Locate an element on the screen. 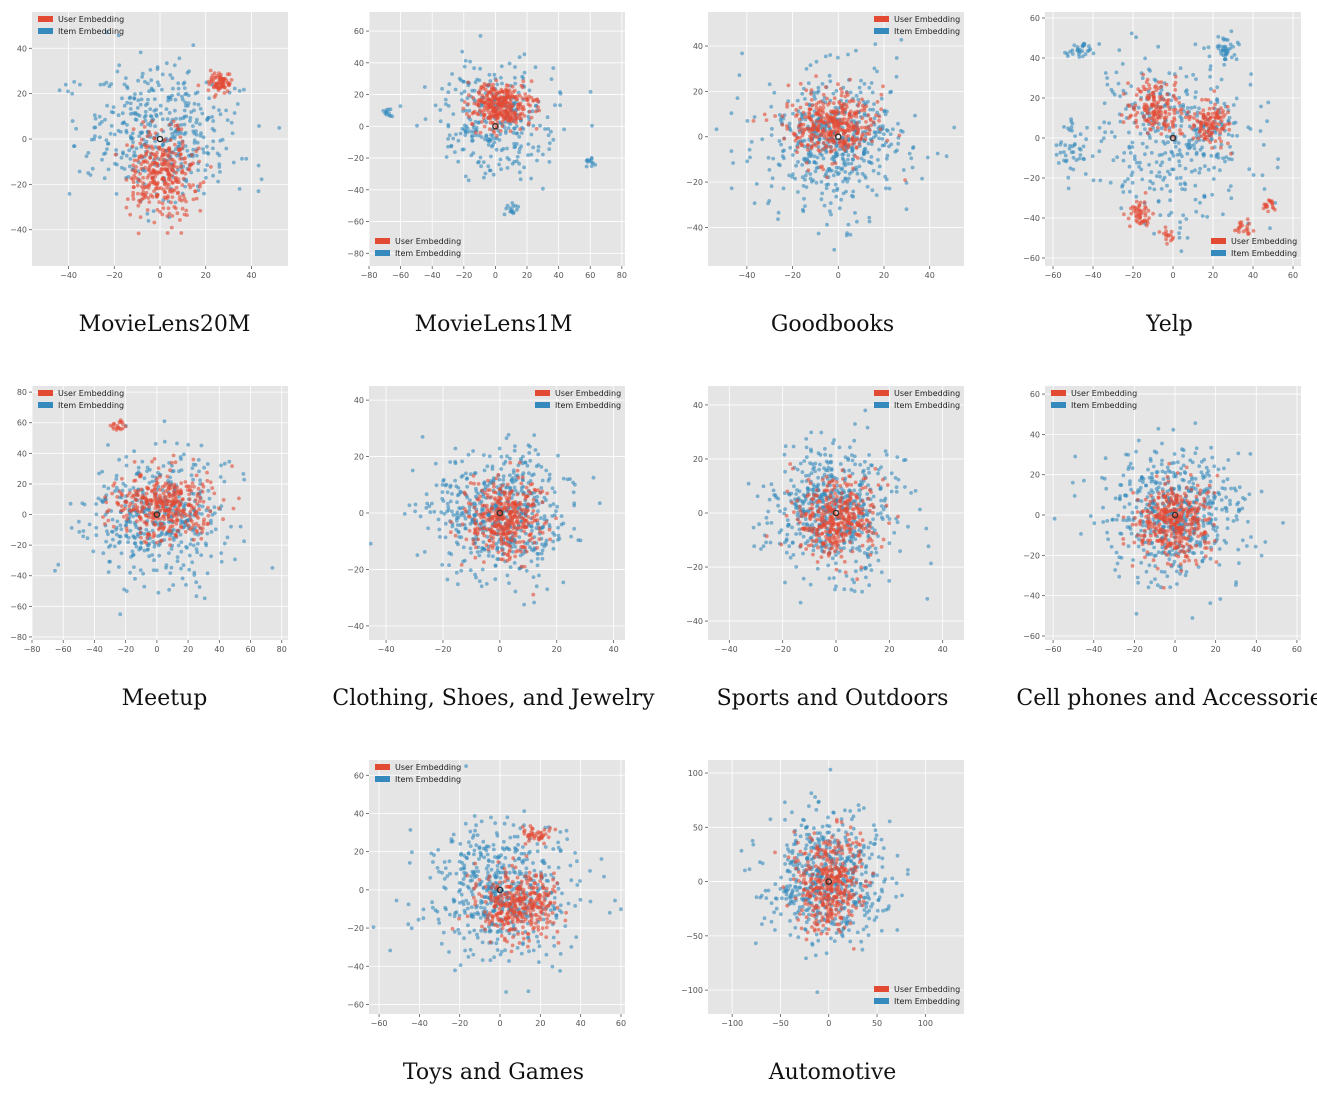  x-tick-label: −20 is located at coordinates (792, 275).